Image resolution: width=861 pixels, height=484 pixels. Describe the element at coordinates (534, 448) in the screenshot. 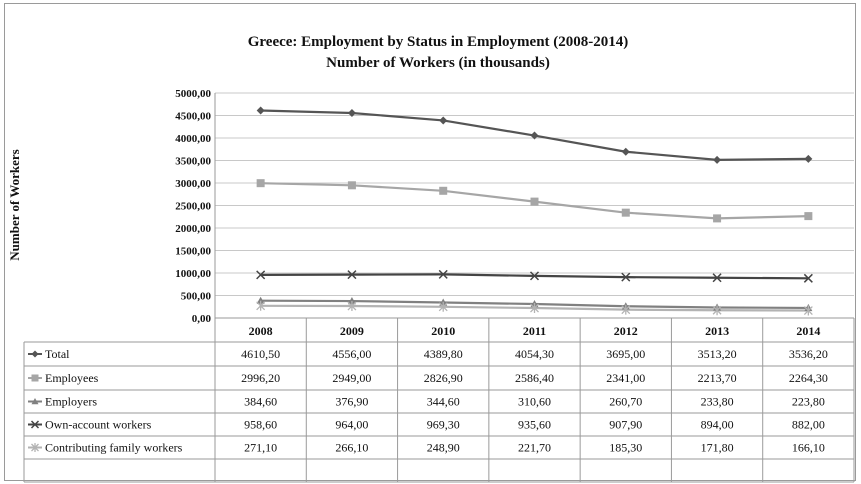

I see `data-label: 221,70` at that location.